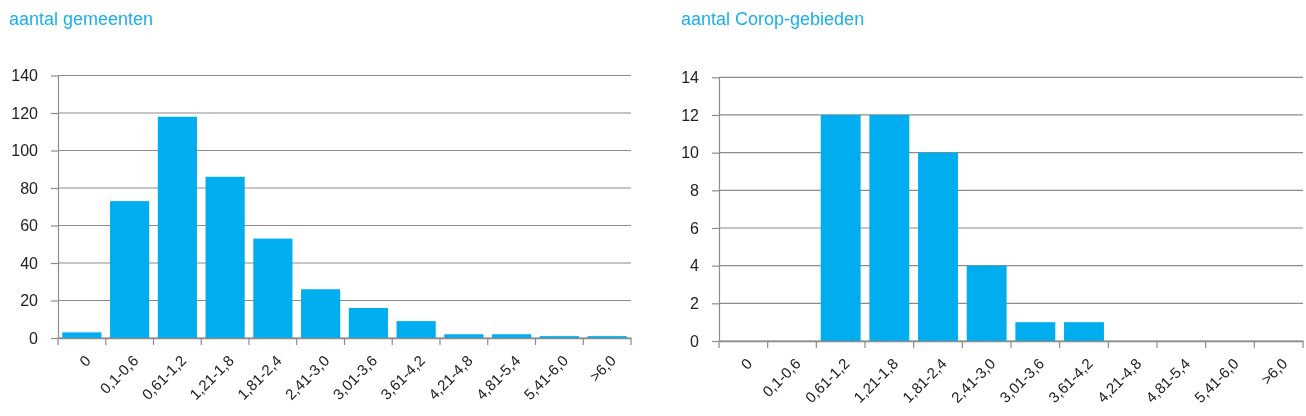 The height and width of the screenshot is (416, 1306). What do you see at coordinates (695, 303) in the screenshot?
I see `y-tick-label: 2` at bounding box center [695, 303].